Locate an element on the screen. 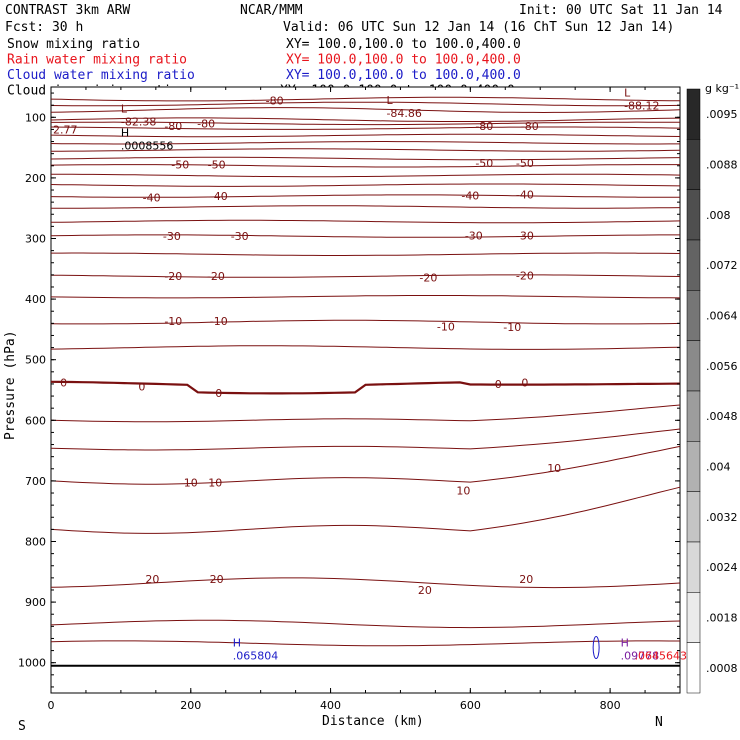  extremum-marker: H is located at coordinates (237, 643).